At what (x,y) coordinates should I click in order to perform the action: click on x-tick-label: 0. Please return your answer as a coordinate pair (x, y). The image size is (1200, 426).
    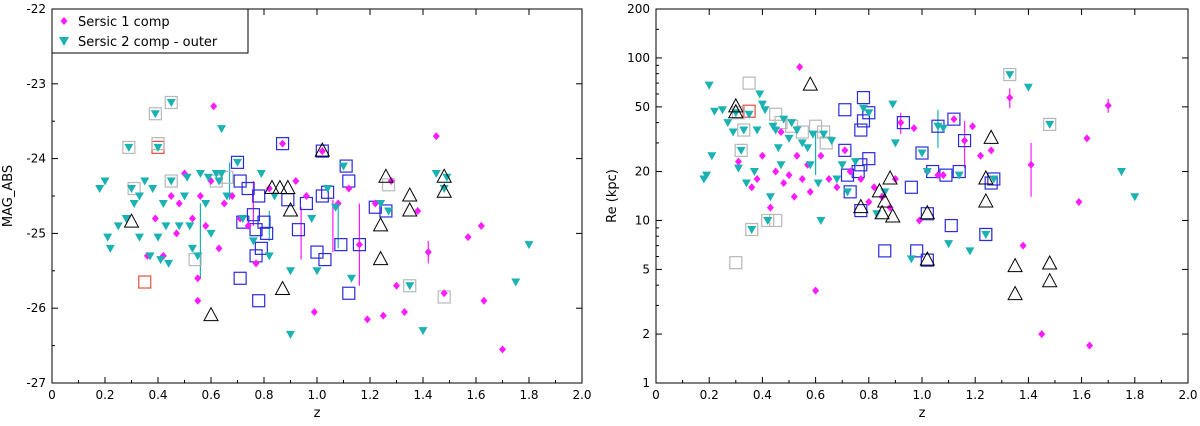
    Looking at the image, I should click on (52, 395).